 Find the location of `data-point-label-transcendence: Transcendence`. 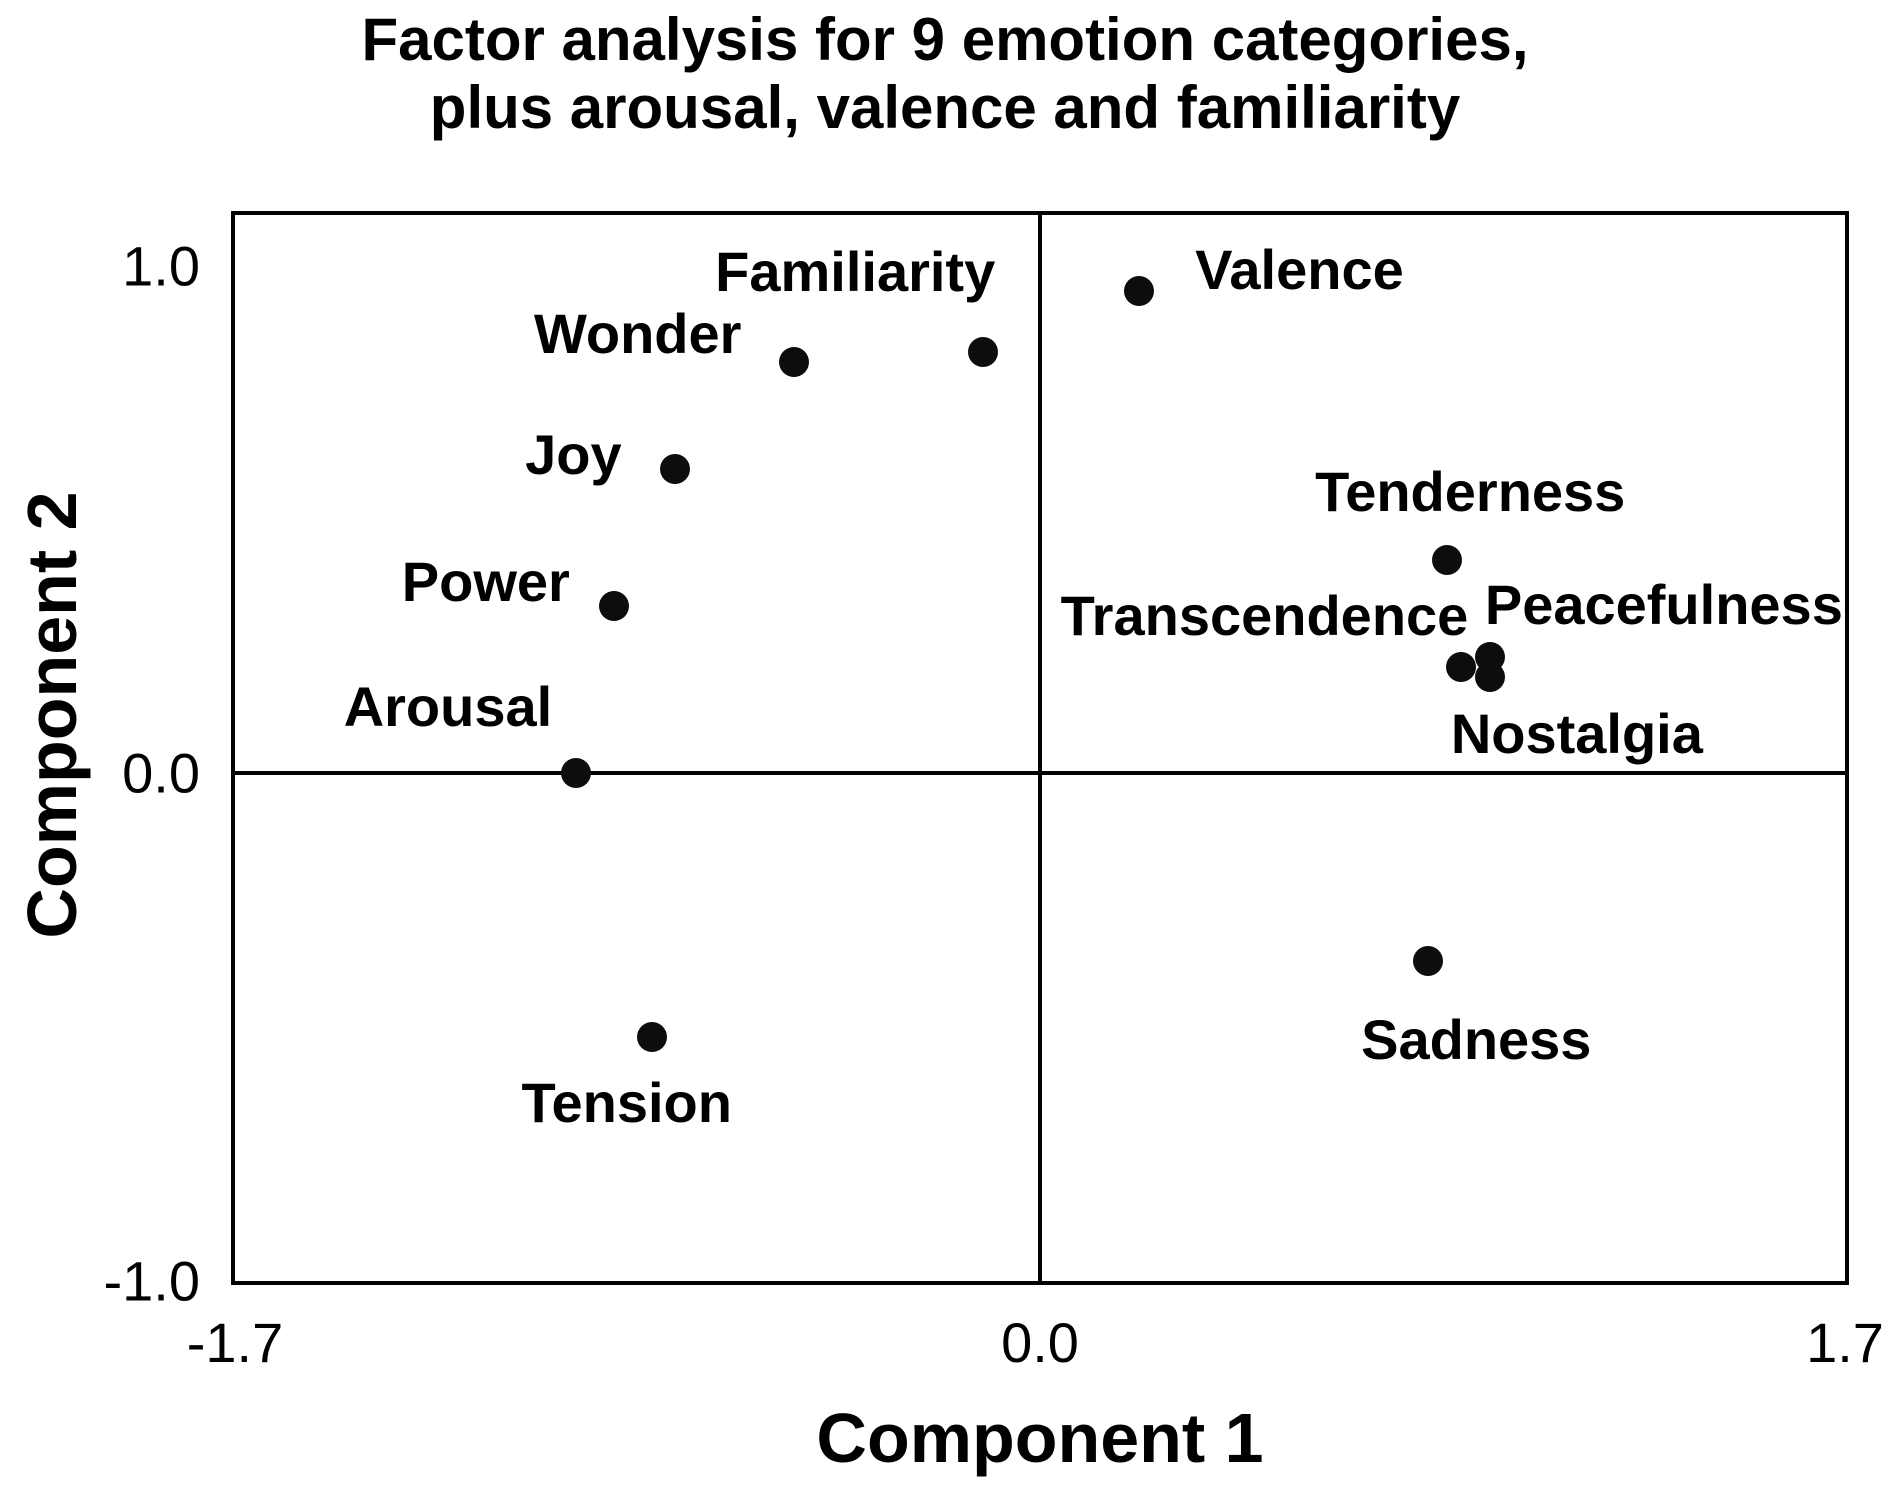

data-point-label-transcendence: Transcendence is located at coordinates (1264, 615).